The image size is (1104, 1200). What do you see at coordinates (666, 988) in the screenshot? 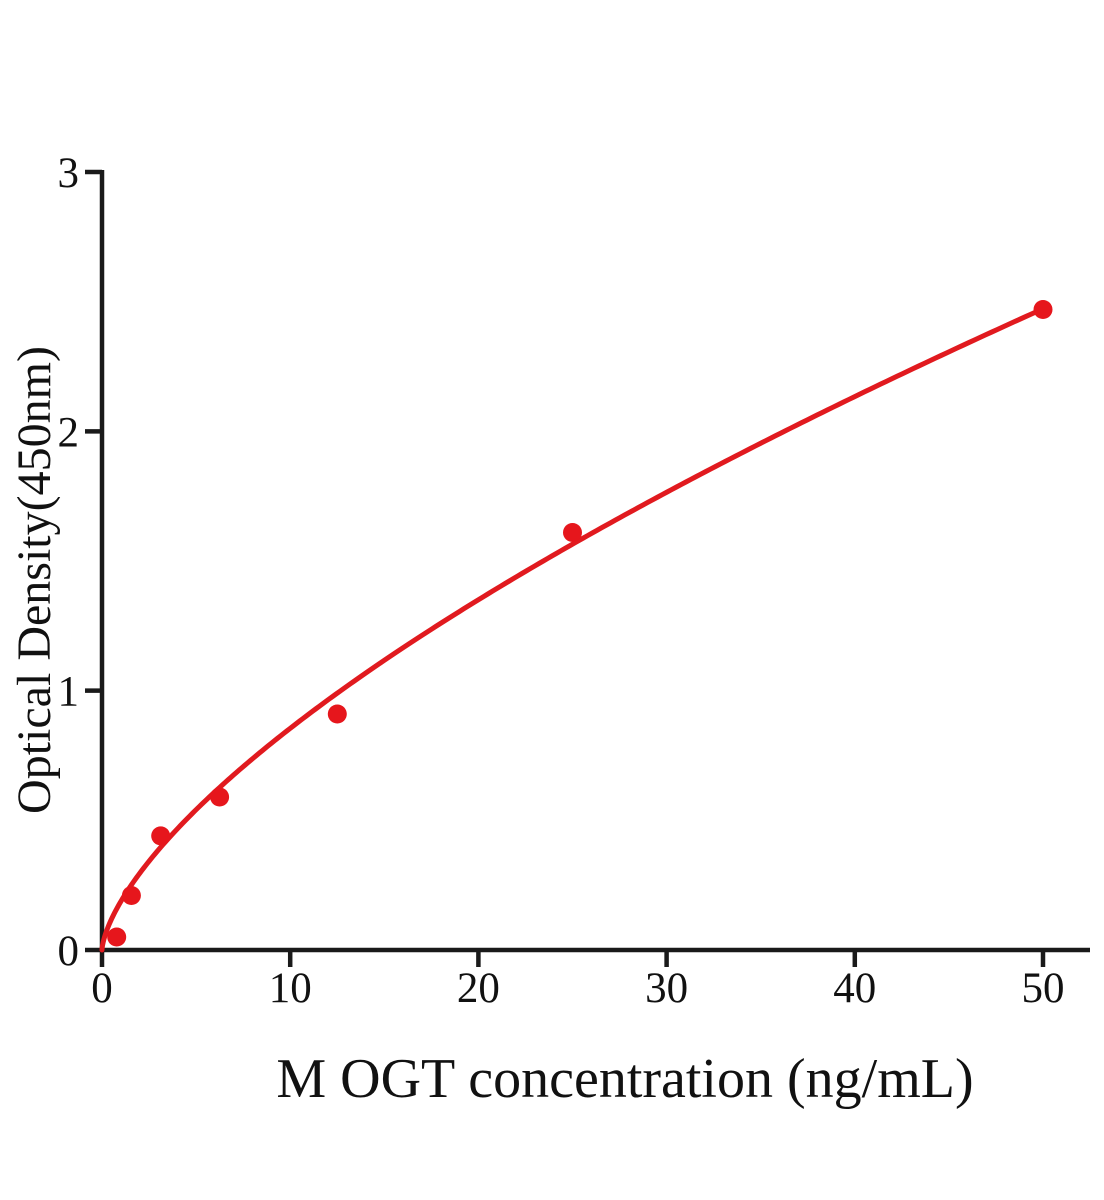
I see `x-tick-label: 30` at bounding box center [666, 988].